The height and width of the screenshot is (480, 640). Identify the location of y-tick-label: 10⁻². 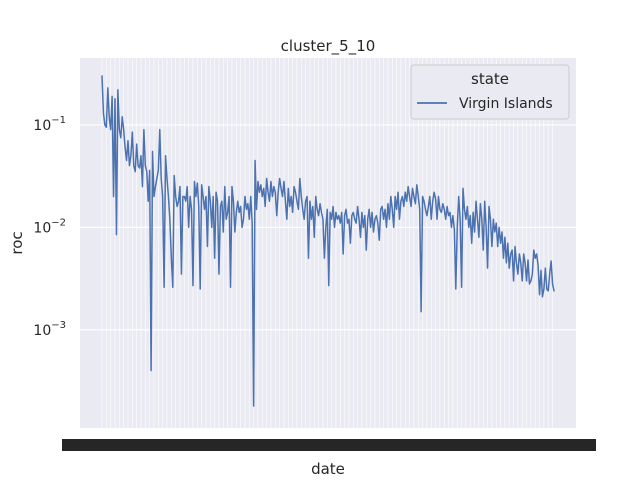
(49, 226).